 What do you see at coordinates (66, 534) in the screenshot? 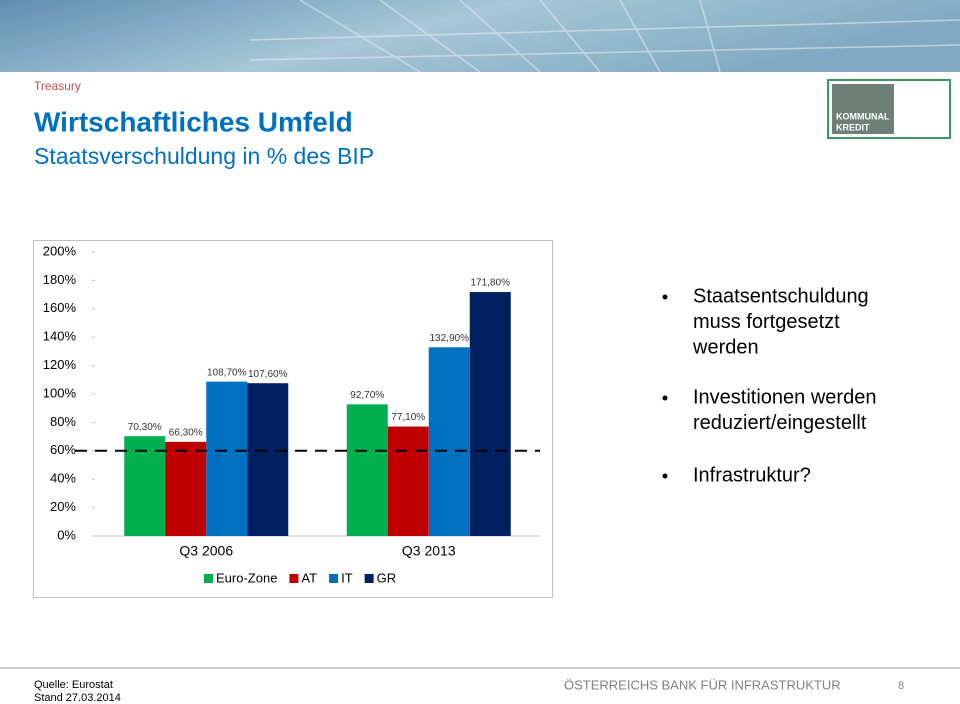
I see `y-tick-label: 0%` at bounding box center [66, 534].